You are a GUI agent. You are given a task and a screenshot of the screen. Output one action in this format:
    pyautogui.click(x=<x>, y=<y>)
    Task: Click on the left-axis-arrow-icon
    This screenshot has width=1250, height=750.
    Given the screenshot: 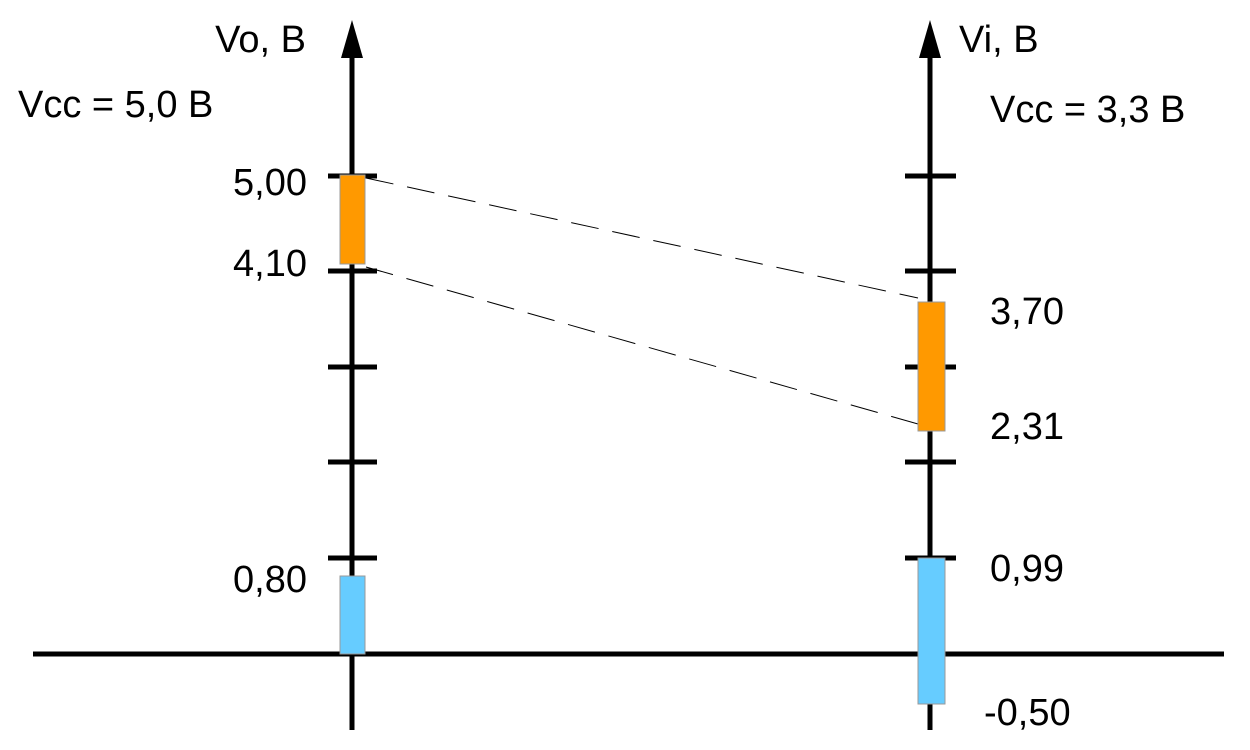 What is the action you would take?
    pyautogui.click(x=352, y=39)
    